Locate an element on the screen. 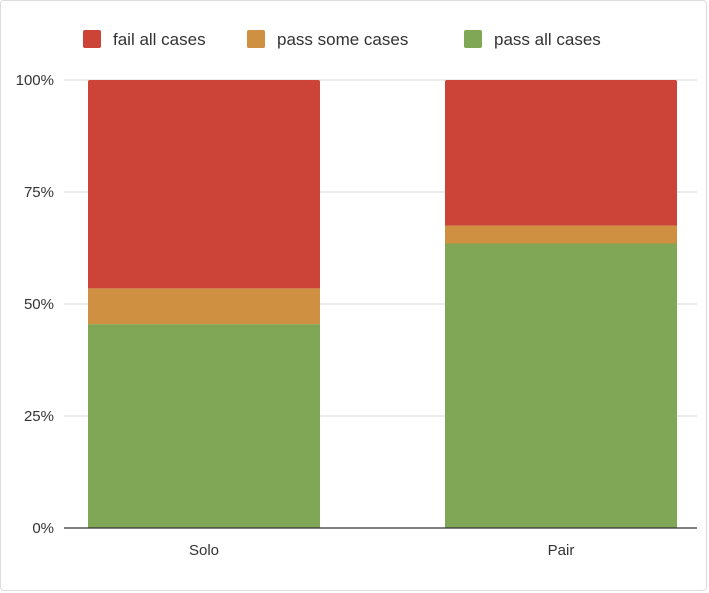  y-tick-label: 75% is located at coordinates (39, 192).